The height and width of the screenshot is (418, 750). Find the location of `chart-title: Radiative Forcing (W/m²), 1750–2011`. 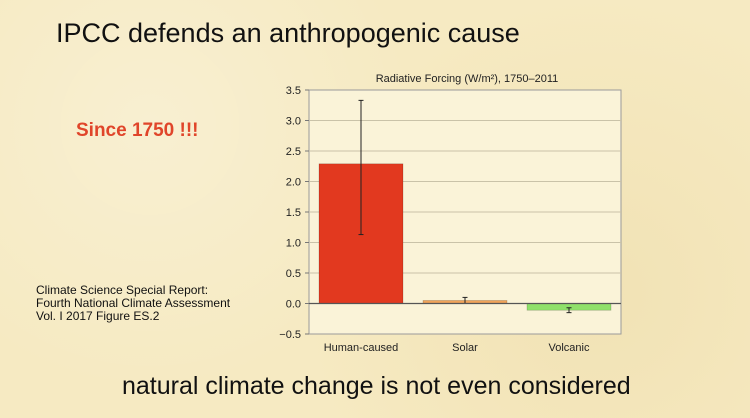

chart-title: Radiative Forcing (W/m²), 1750–2011 is located at coordinates (467, 79).